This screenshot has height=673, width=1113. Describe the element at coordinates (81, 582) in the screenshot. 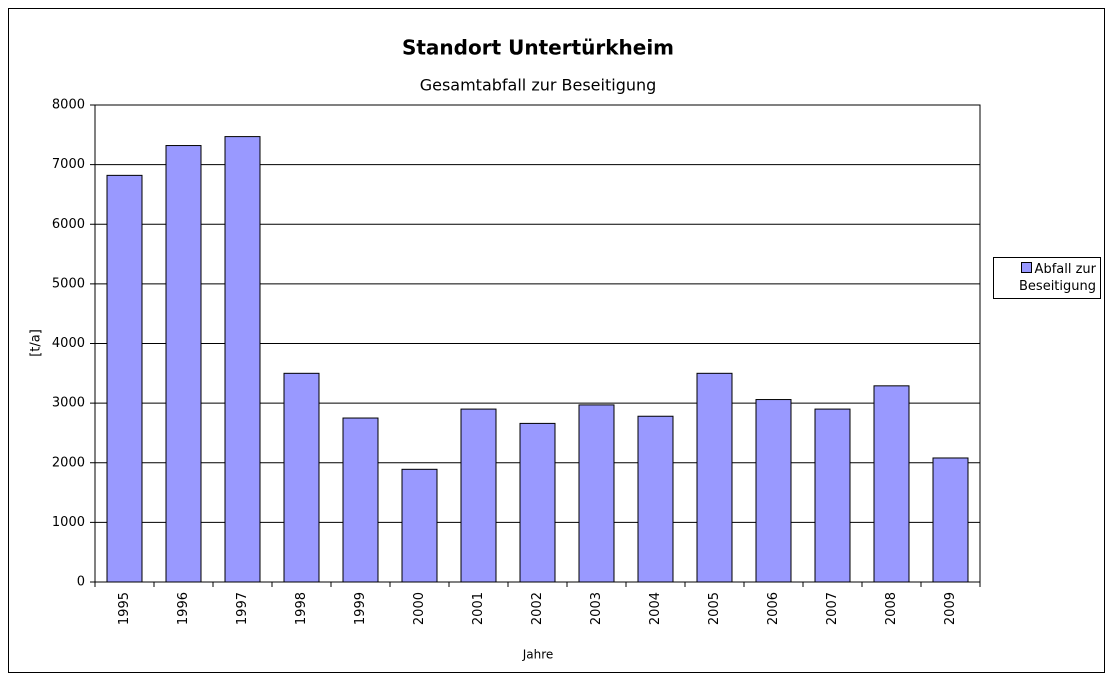

I see `y-tick-label: 0` at that location.